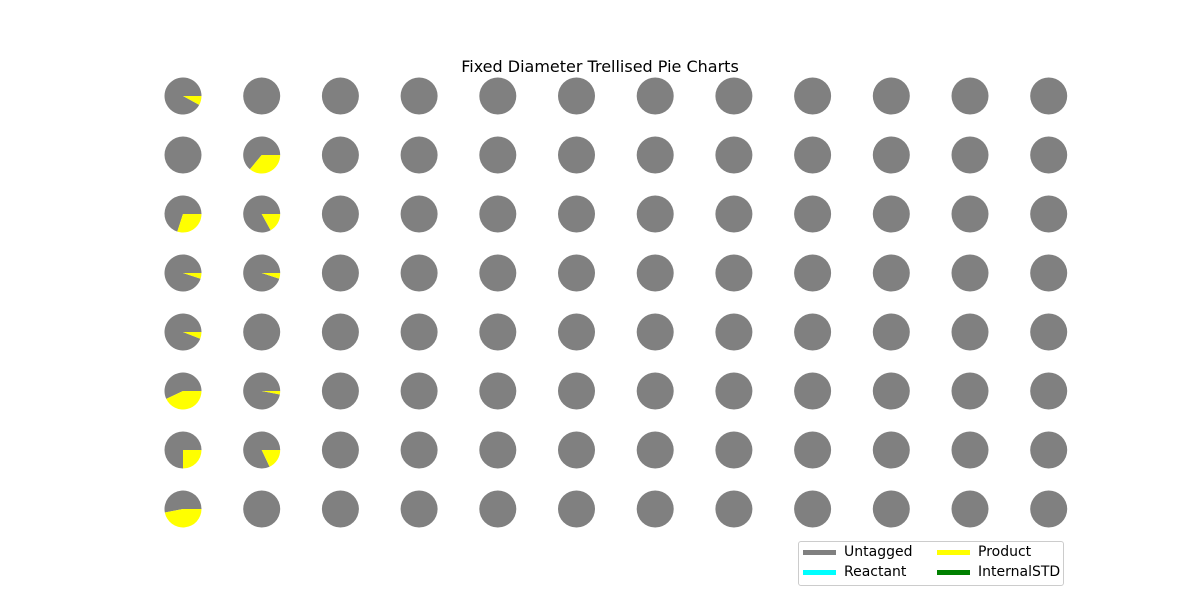  I want to click on pie-r5-c10, so click(891, 332).